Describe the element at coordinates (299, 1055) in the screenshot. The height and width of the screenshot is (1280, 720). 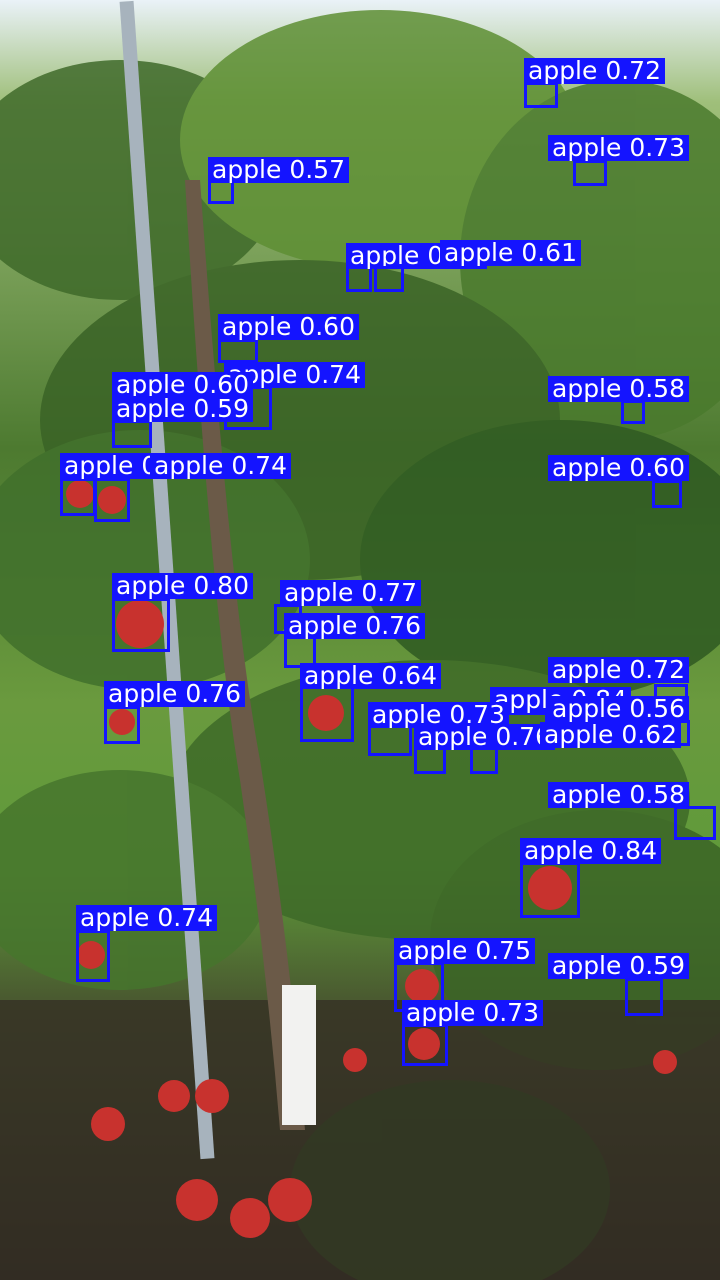
I see `trunk-guard` at that location.